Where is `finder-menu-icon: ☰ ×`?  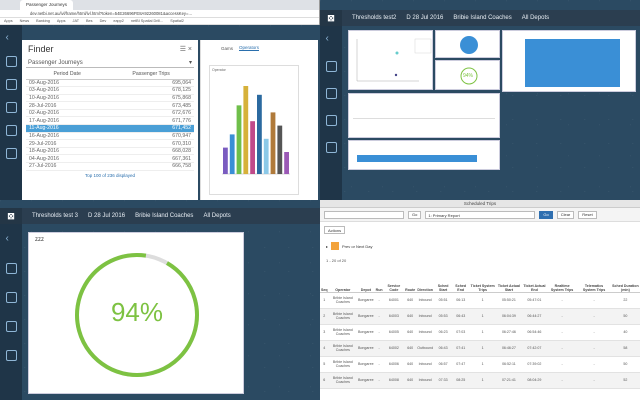
finder-menu-icon: ☰ × is located at coordinates (185, 49).